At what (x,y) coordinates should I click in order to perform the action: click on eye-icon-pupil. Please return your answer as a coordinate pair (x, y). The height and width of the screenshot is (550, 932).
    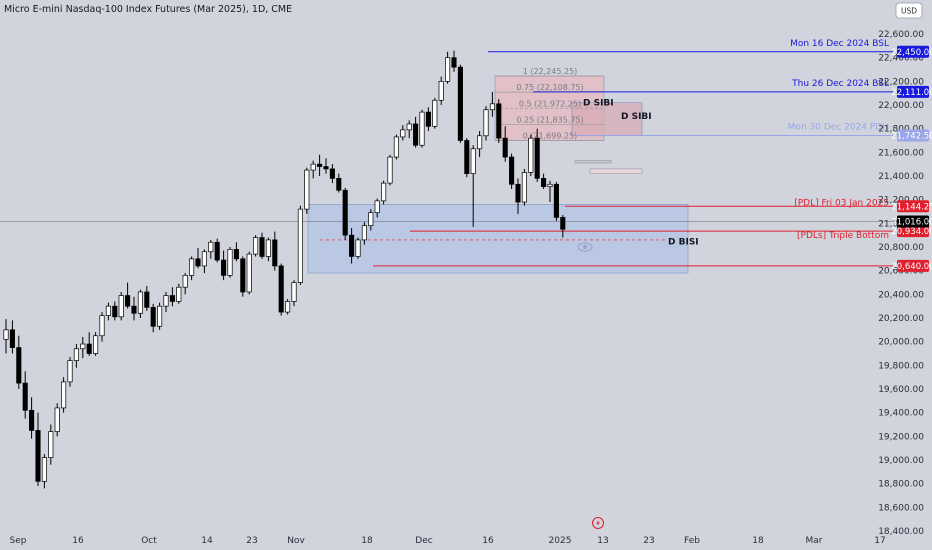
    Looking at the image, I should click on (585, 247).